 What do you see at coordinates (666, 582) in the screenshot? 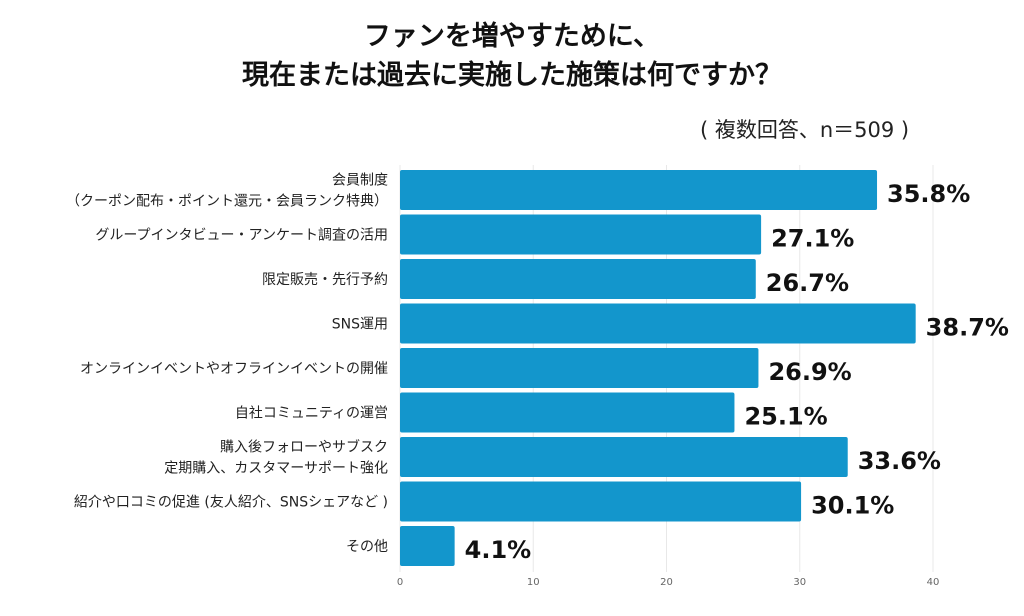
I see `x-tick-label: 20` at bounding box center [666, 582].